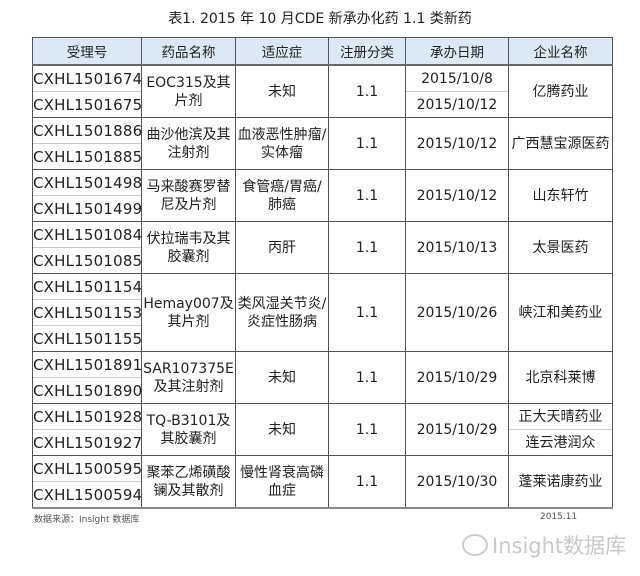 This screenshot has width=640, height=576. Describe the element at coordinates (188, 247) in the screenshot. I see `drug-name: 伏拉瑞韦及其胶囊剂` at that location.